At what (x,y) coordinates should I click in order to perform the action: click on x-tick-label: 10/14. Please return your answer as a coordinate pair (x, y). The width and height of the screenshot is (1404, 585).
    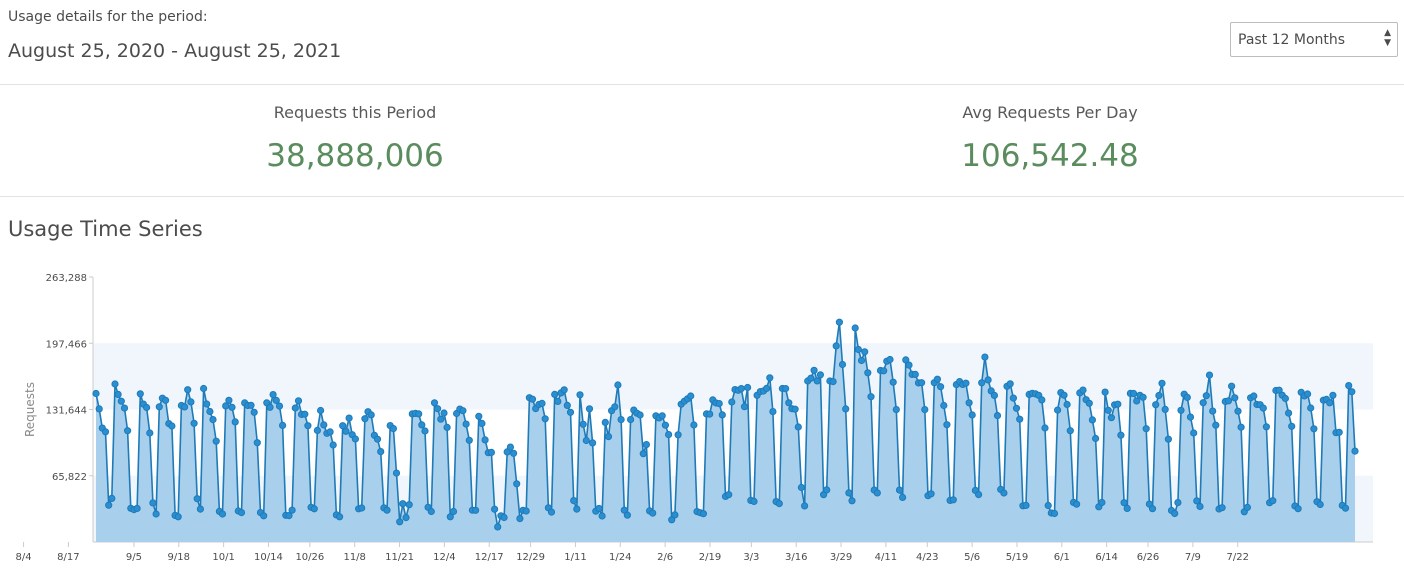
    Looking at the image, I should click on (268, 557).